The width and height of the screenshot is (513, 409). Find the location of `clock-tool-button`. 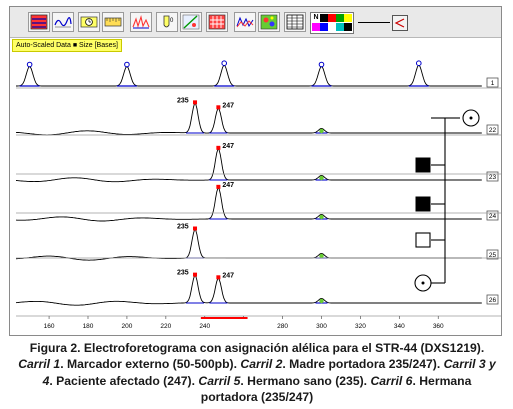

clock-tool-button is located at coordinates (89, 22).